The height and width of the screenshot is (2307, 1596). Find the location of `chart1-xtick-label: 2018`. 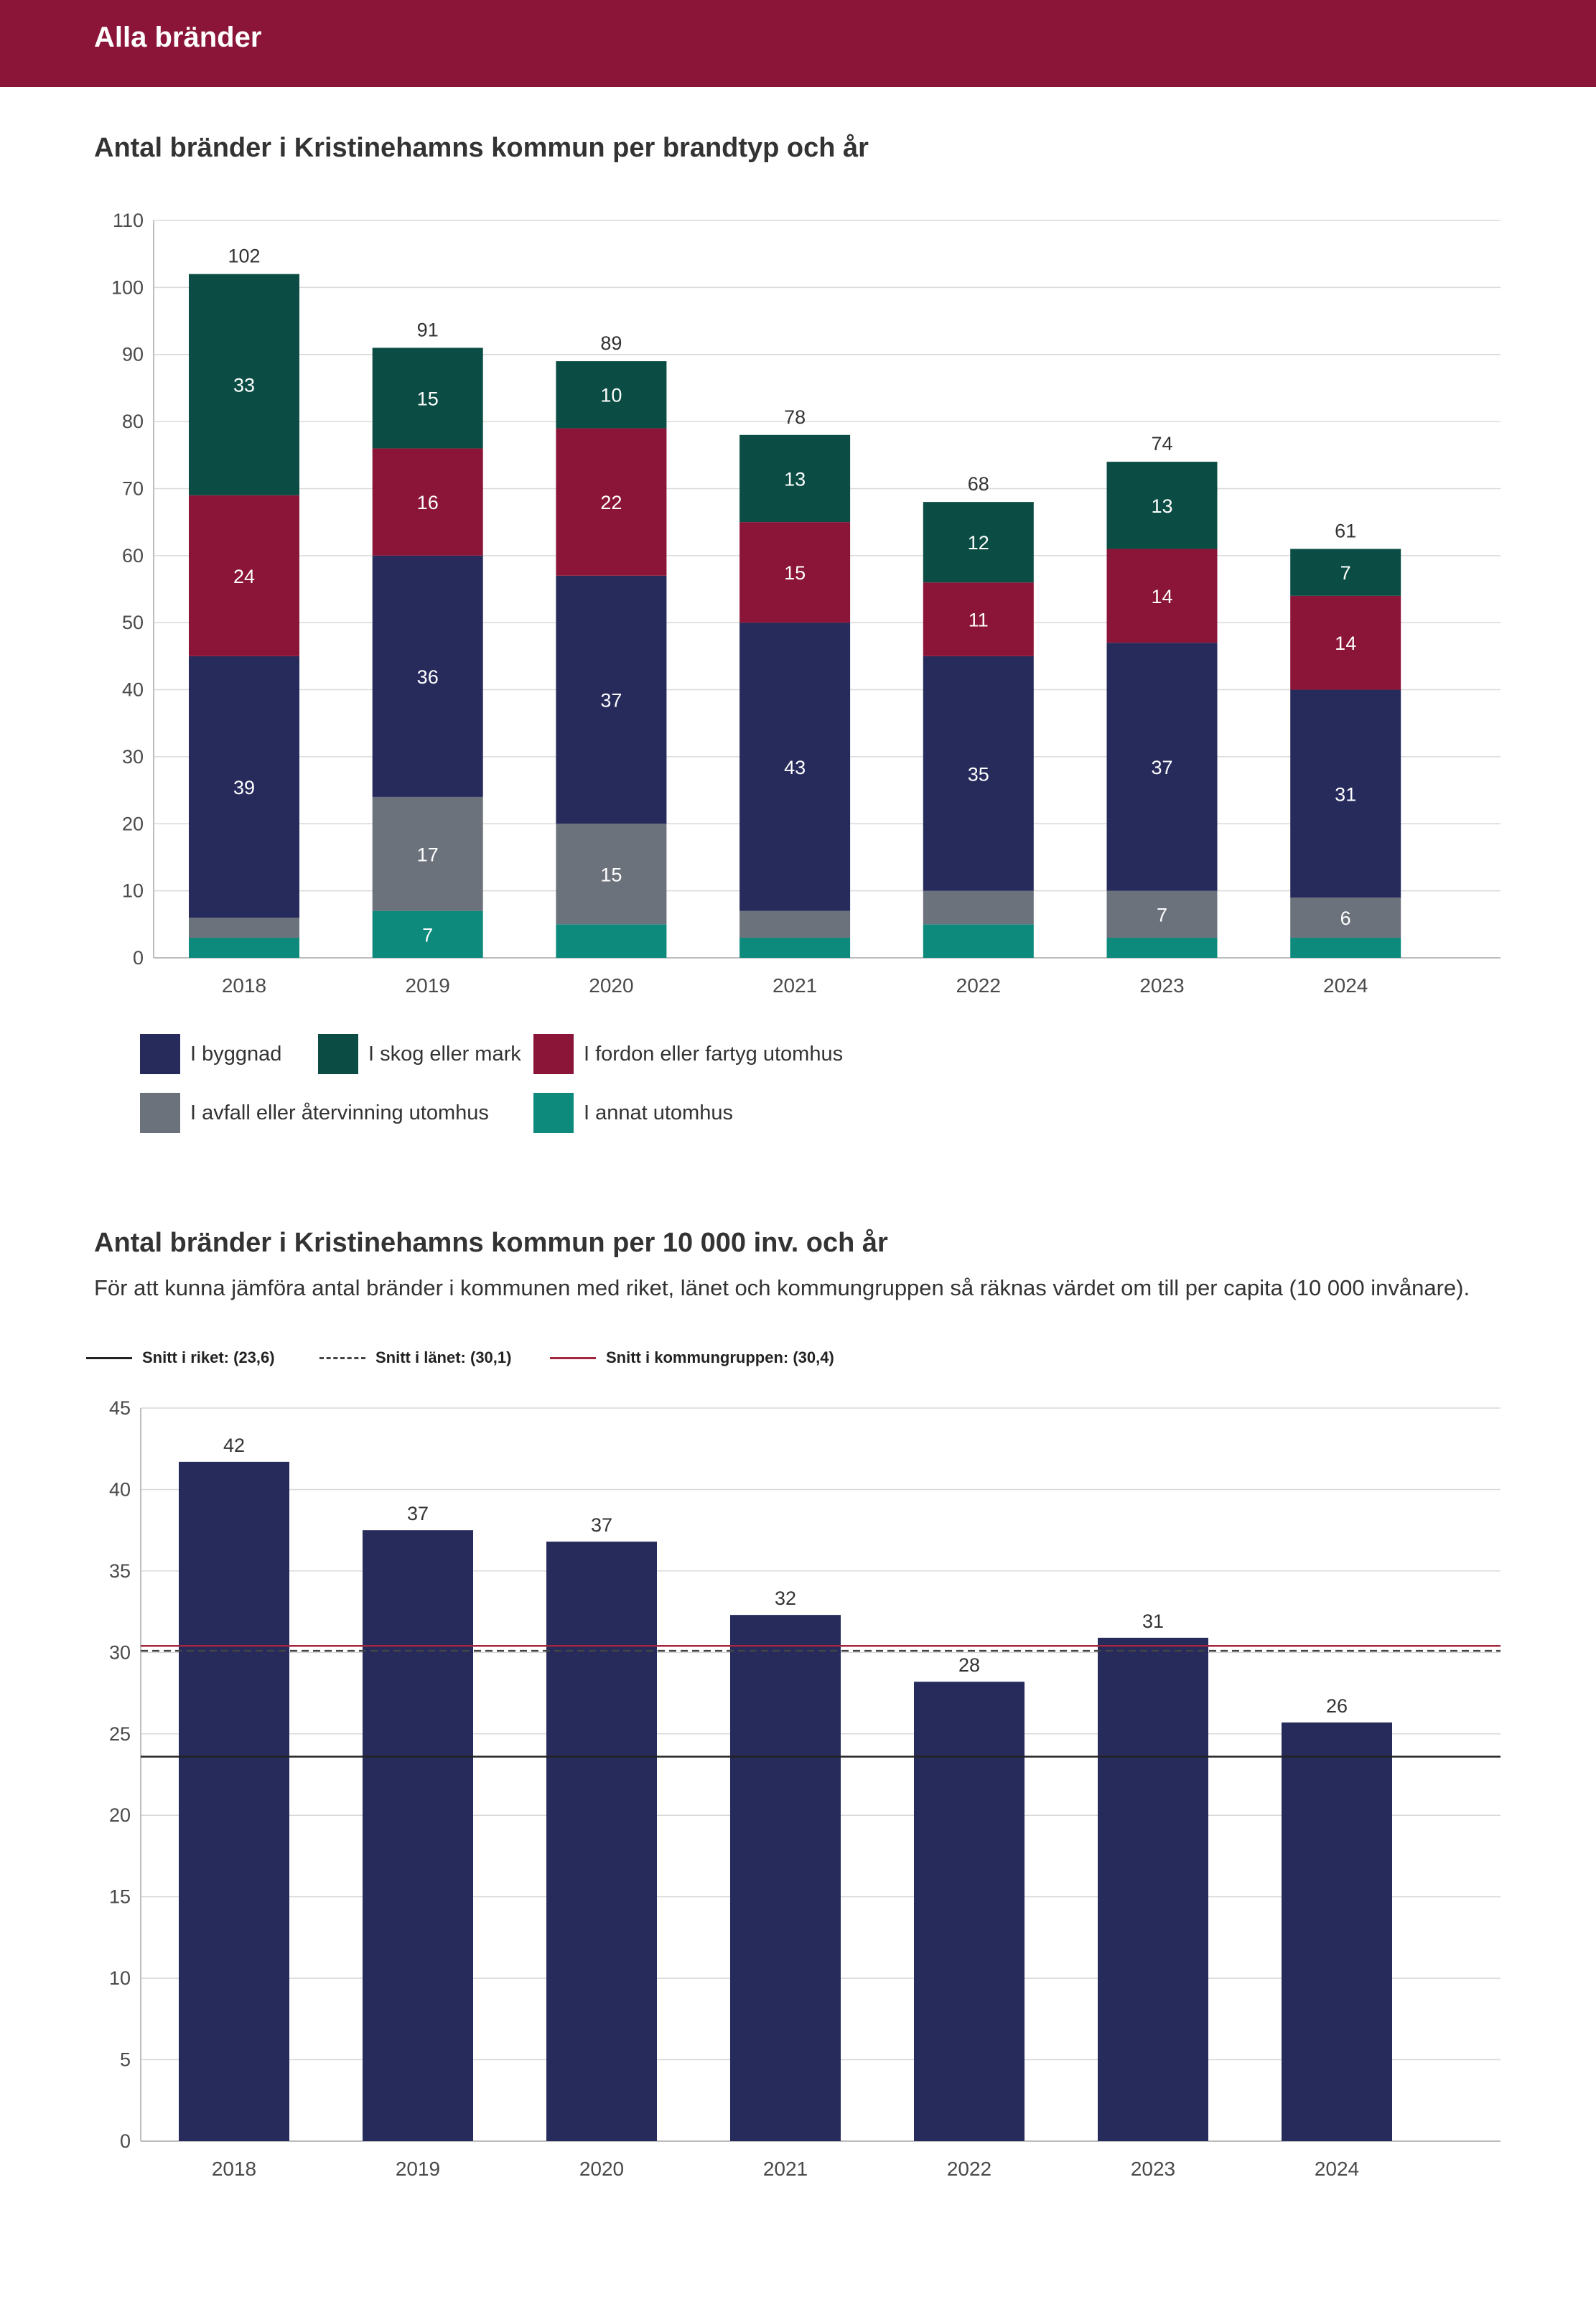

chart1-xtick-label: 2018 is located at coordinates (244, 985).